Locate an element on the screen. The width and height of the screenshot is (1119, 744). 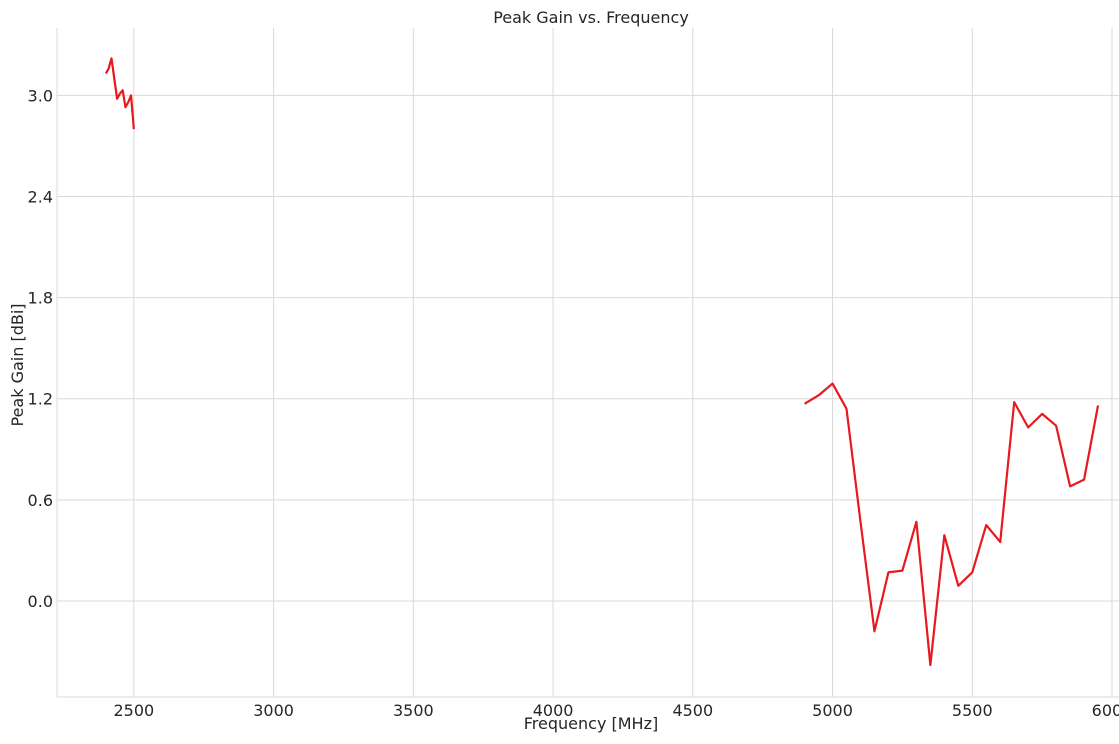
y-tick-label: 1.2 is located at coordinates (40, 399).